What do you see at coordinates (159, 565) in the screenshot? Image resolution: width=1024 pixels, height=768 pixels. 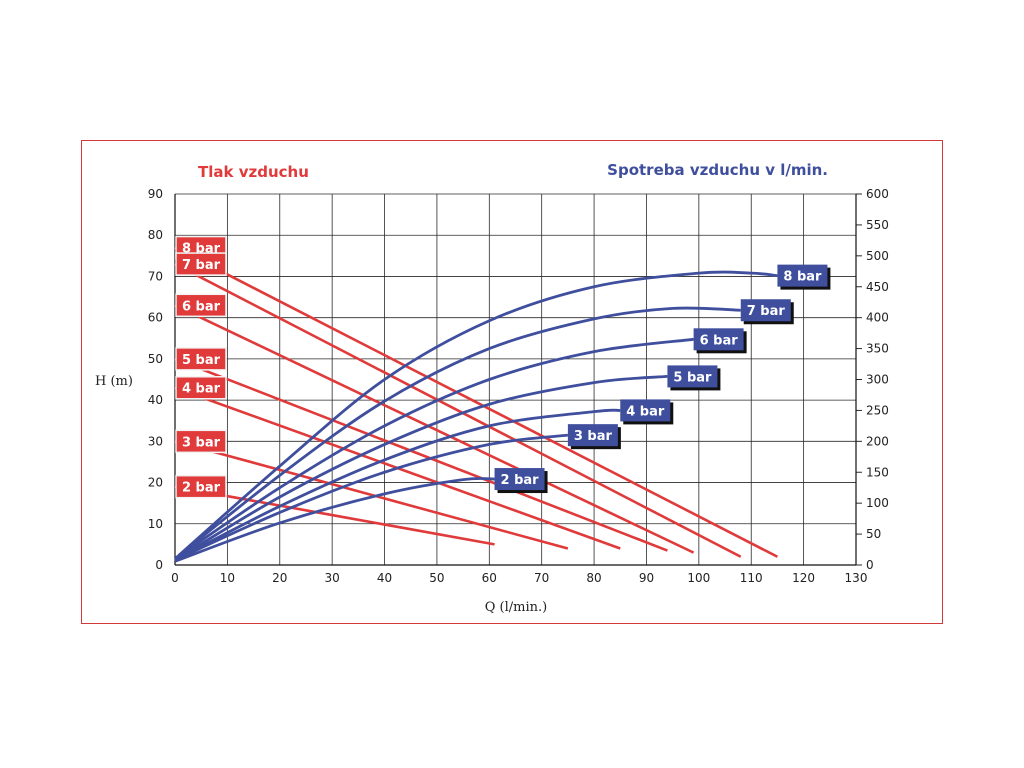 I see `y-tick-label: 0` at bounding box center [159, 565].